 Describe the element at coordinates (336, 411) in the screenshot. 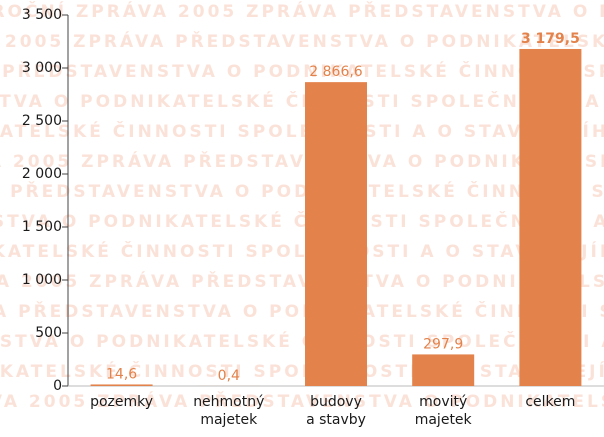

I see `x-tick-label: budovy a stavby` at that location.